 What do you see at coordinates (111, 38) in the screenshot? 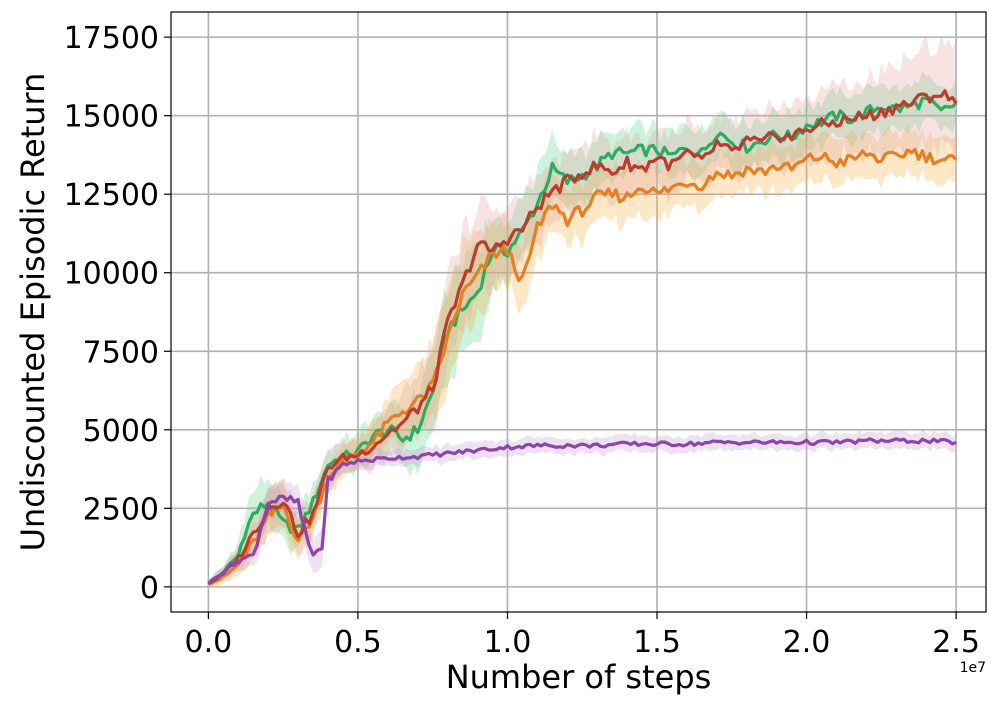
I see `y-tick-label: 17500` at bounding box center [111, 38].